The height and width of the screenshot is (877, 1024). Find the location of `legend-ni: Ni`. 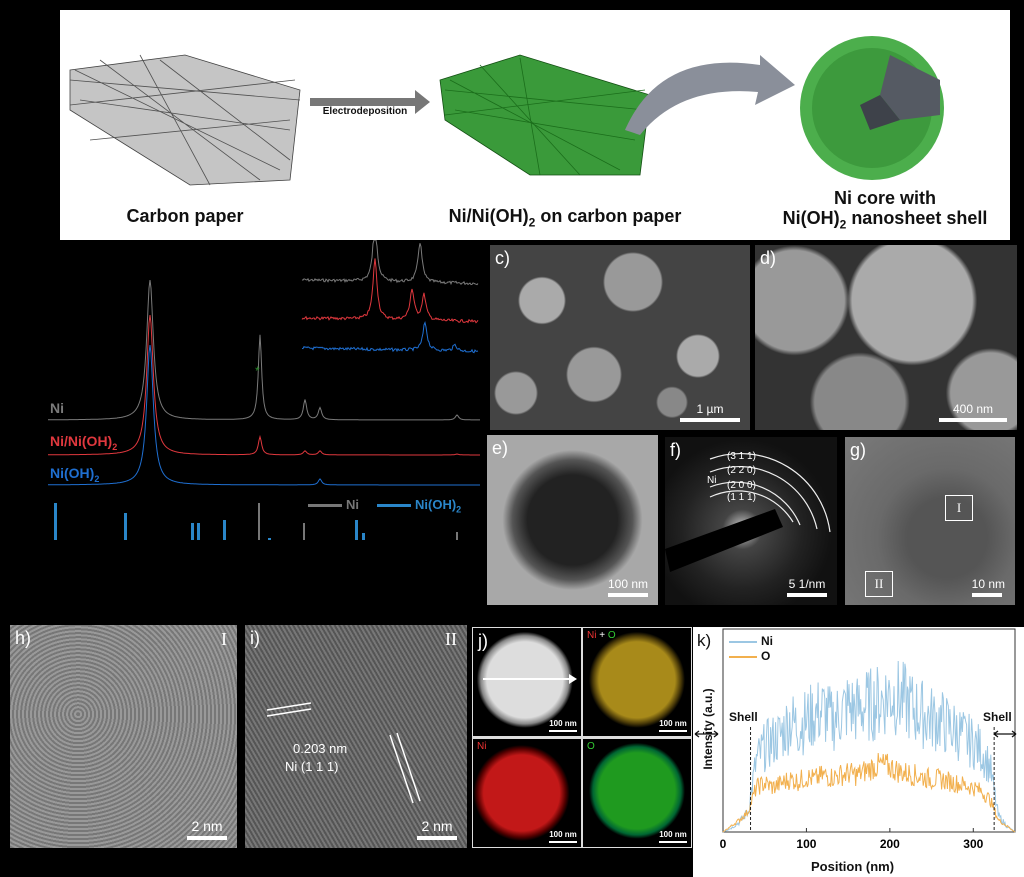

legend-ni: Ni is located at coordinates (751, 641).